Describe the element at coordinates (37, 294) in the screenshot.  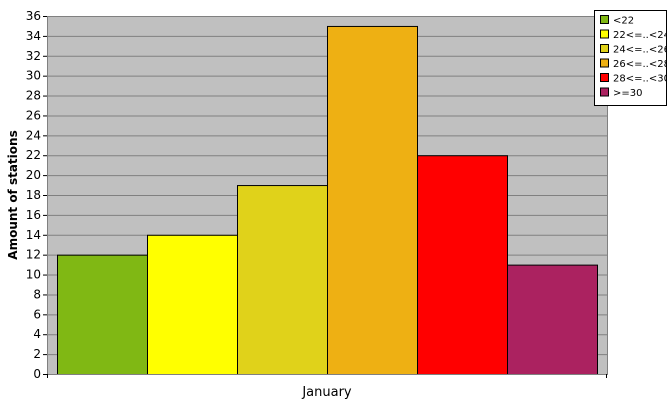
I see `y-tick-label: 8` at that location.